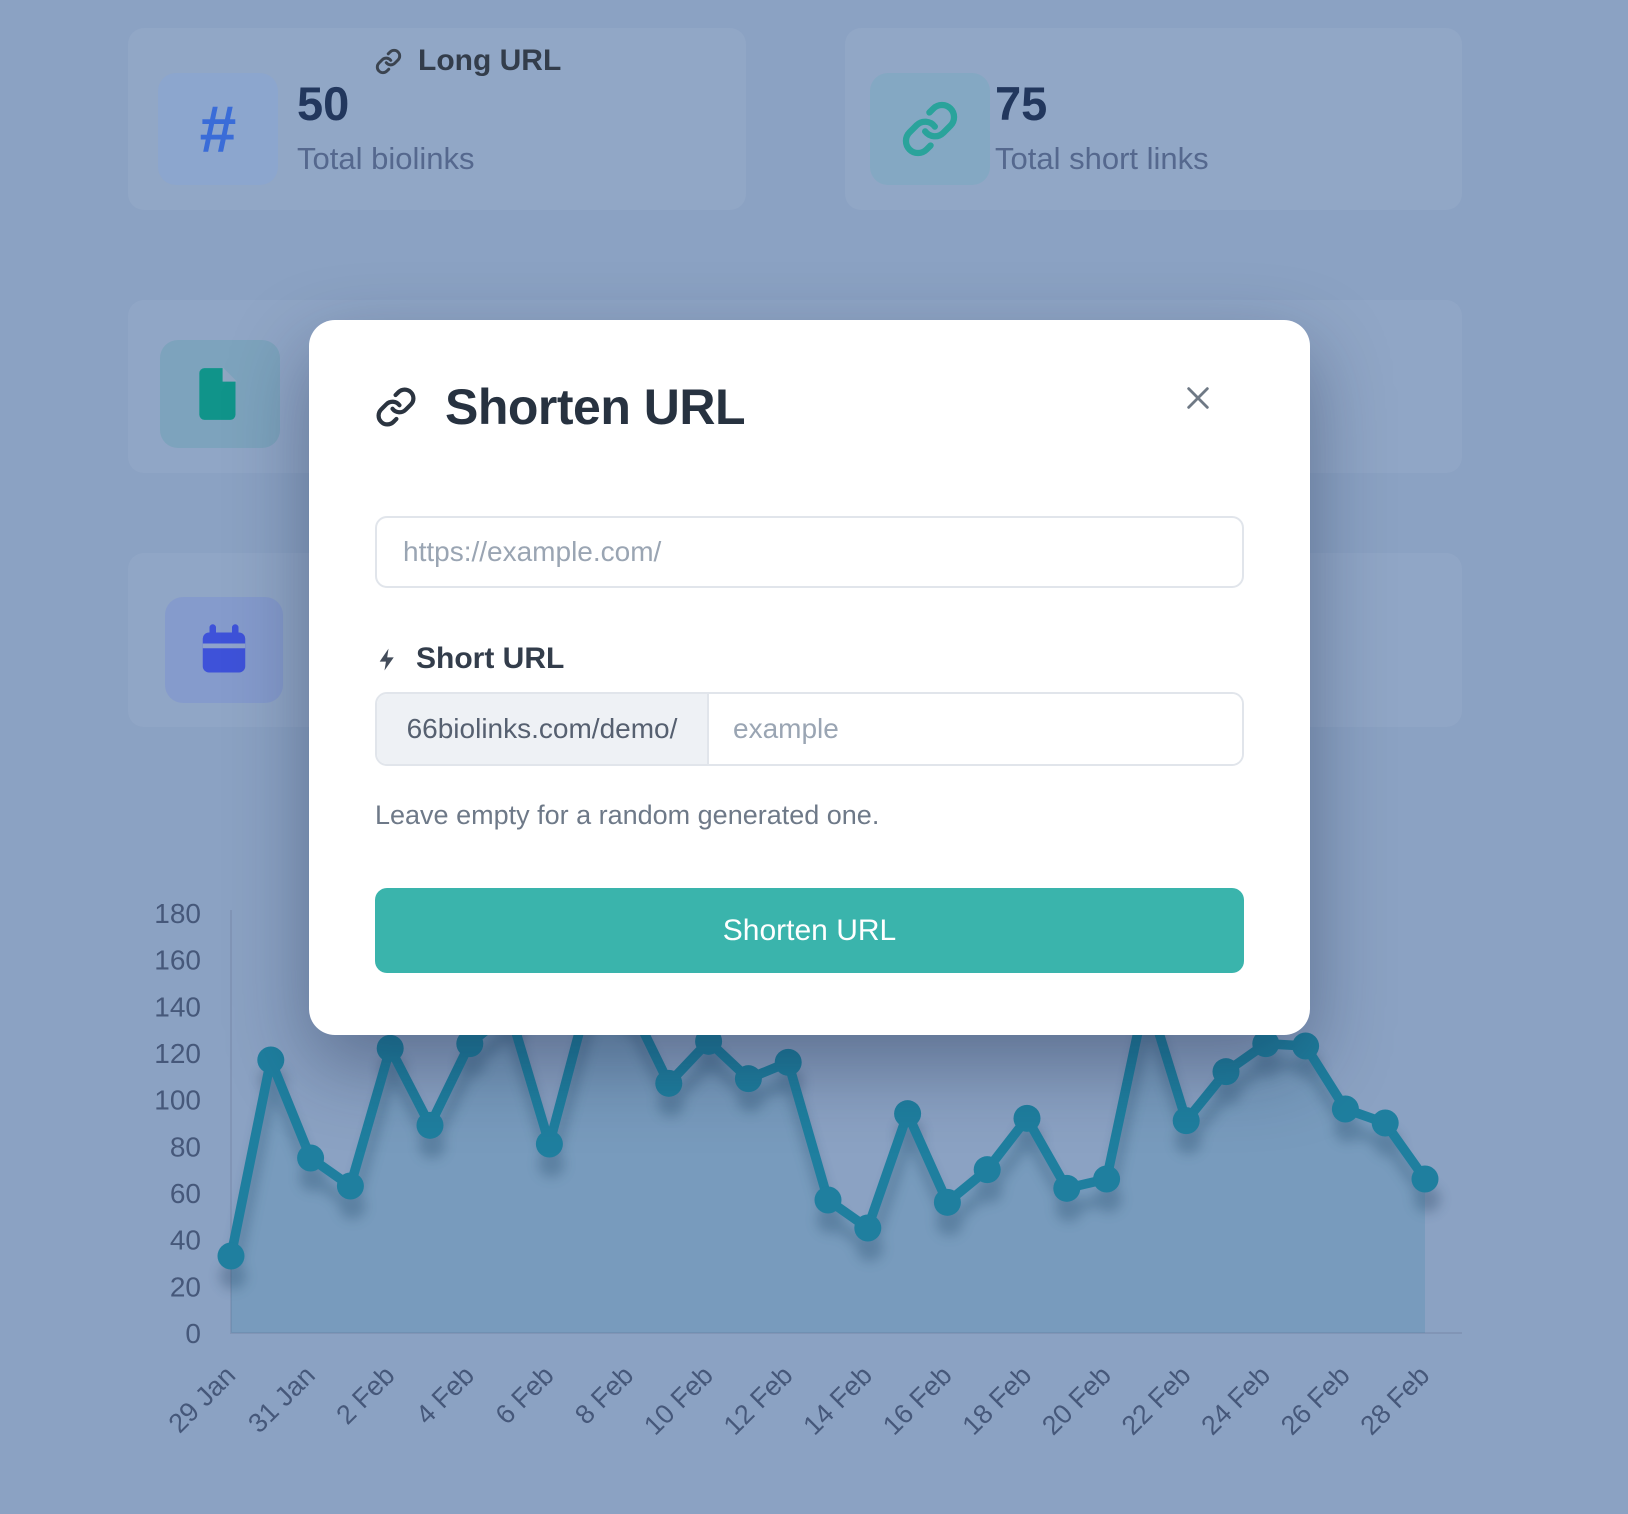  Describe the element at coordinates (177, 1006) in the screenshot. I see `svg-text: 140` at that location.